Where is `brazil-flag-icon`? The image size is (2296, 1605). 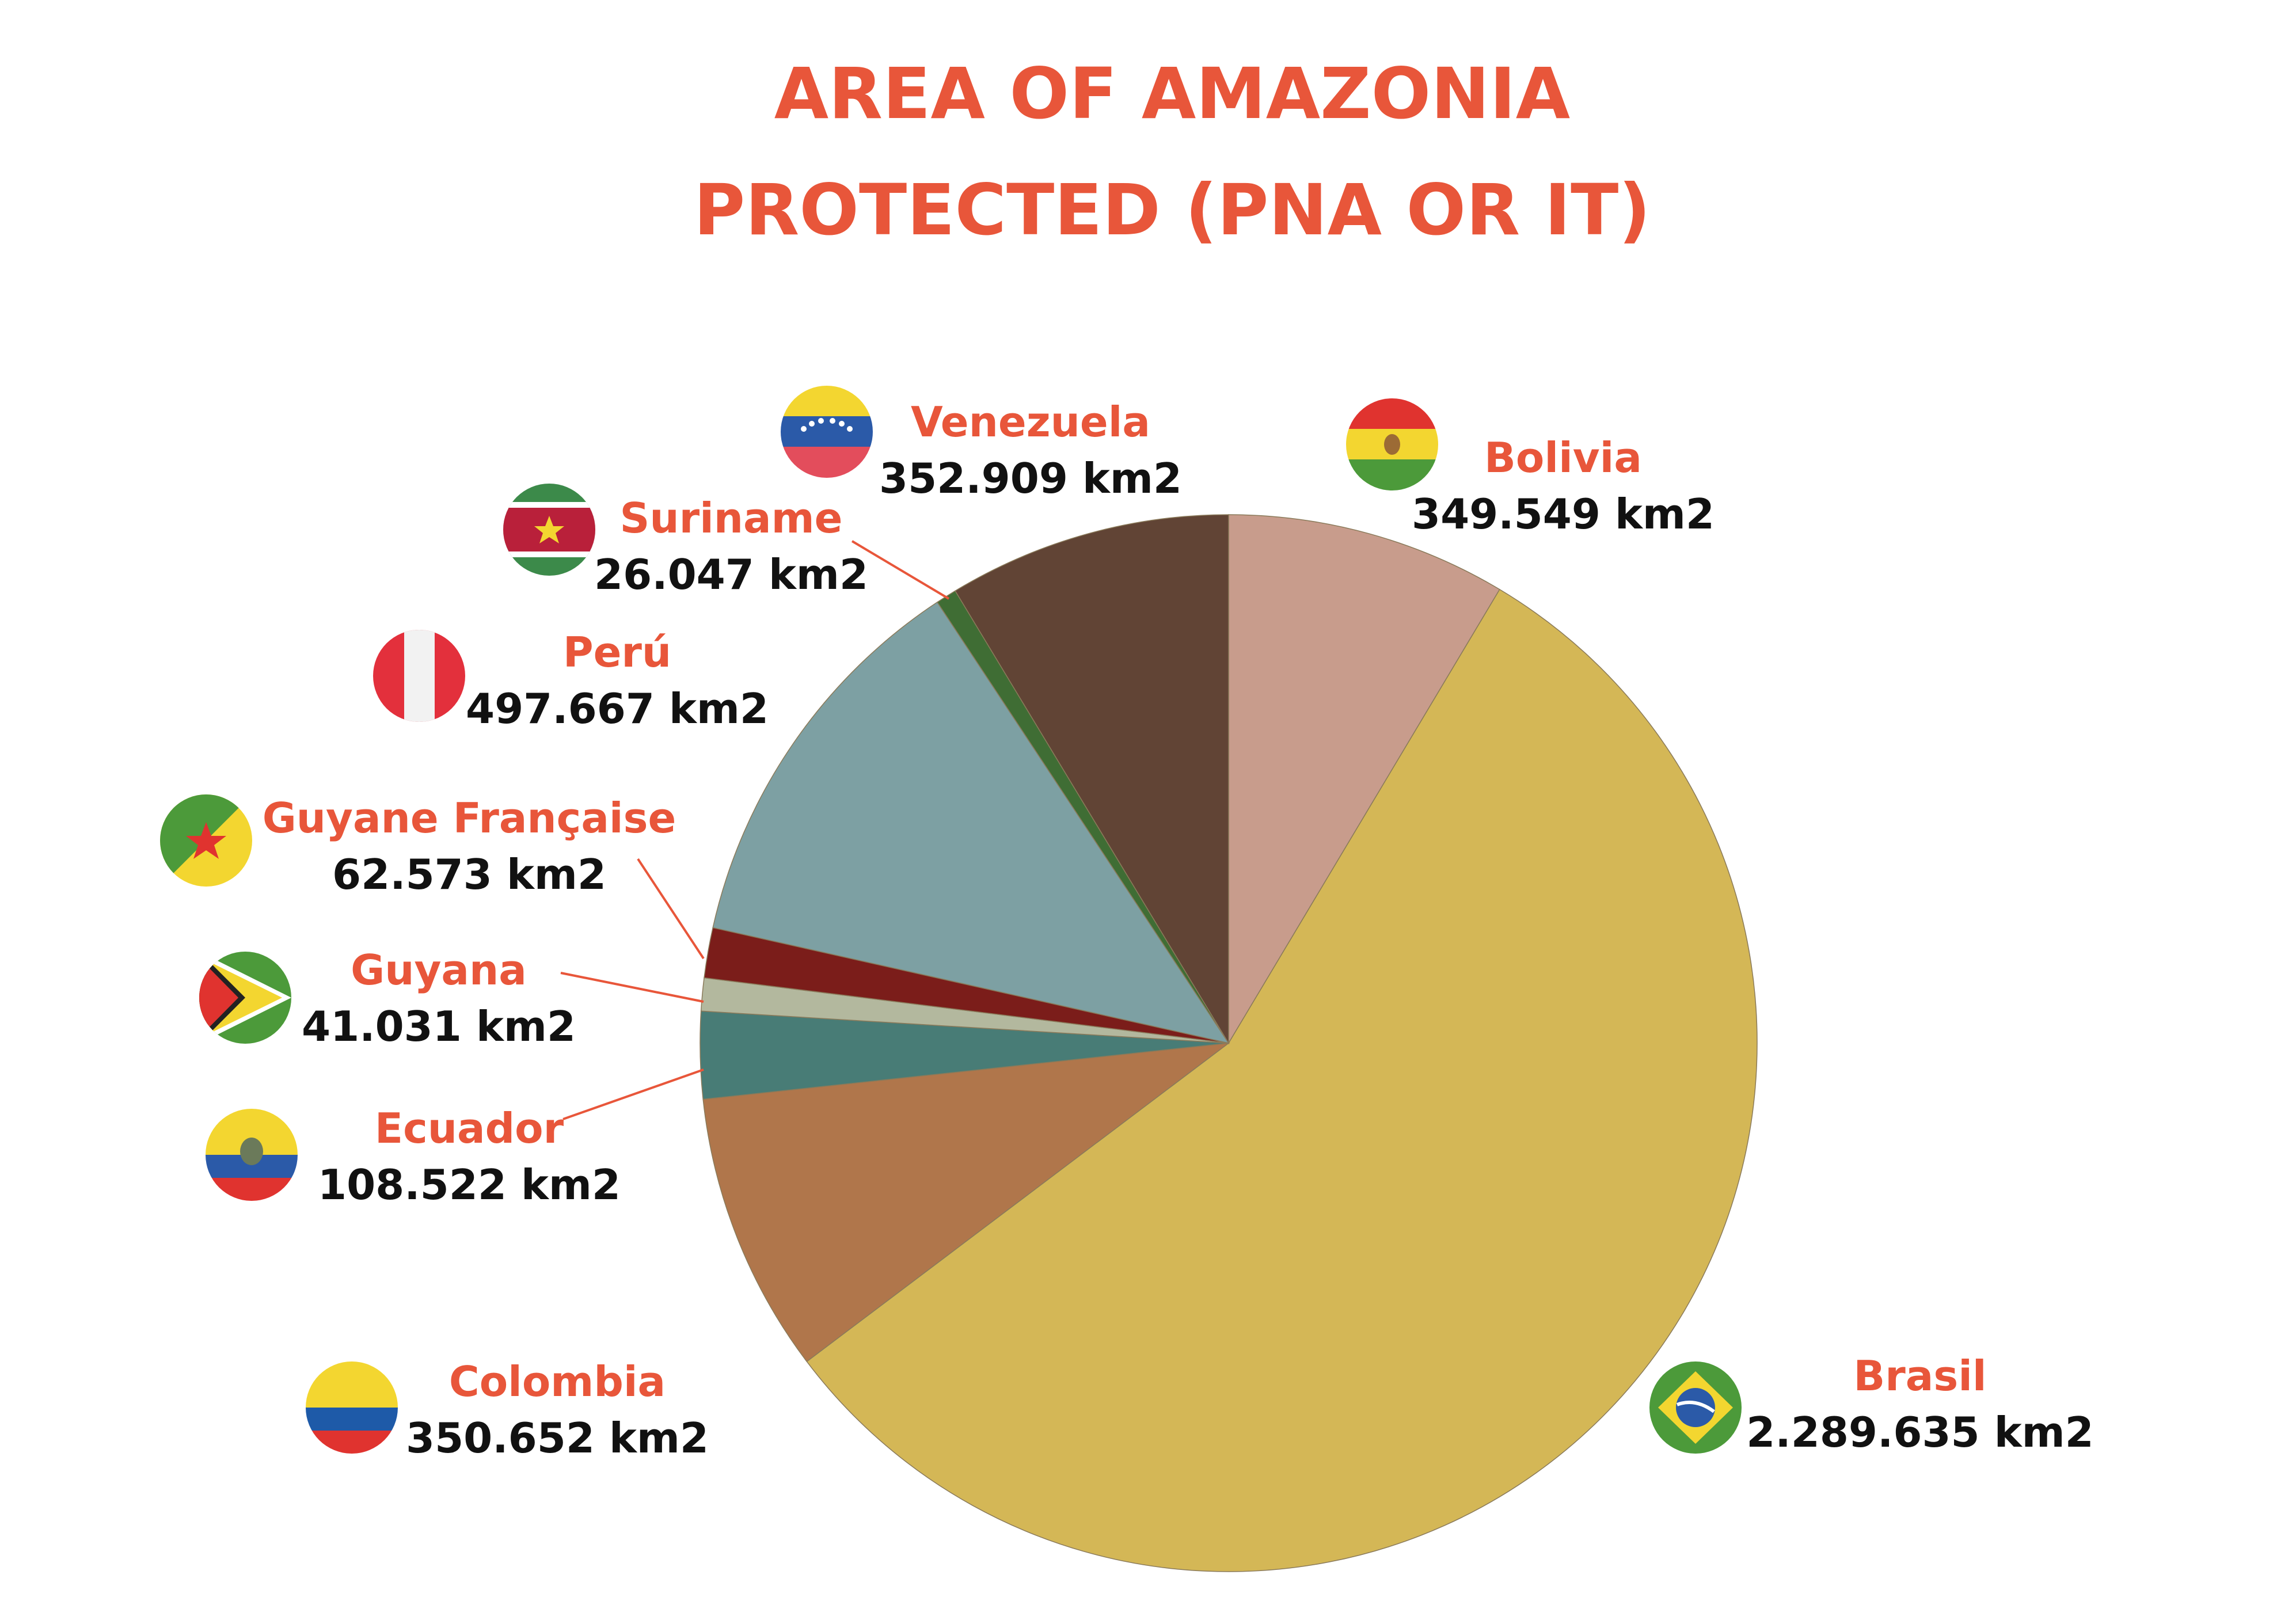
brazil-flag-icon is located at coordinates (1695, 1407).